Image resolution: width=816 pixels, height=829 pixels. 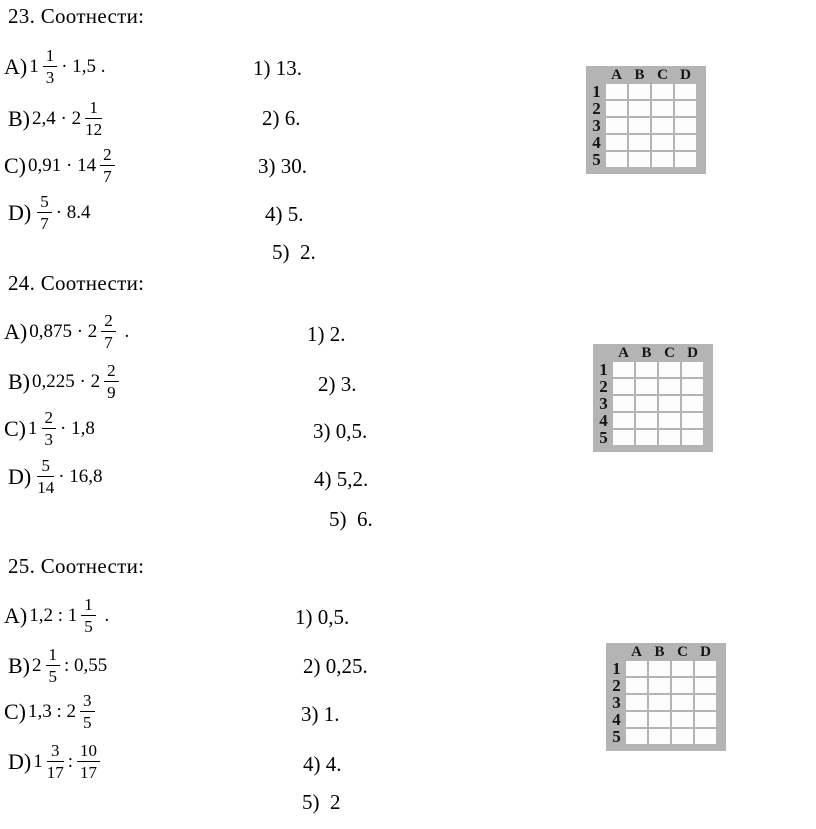 What do you see at coordinates (281, 118) in the screenshot?
I see `answer-option: 2) 6.` at bounding box center [281, 118].